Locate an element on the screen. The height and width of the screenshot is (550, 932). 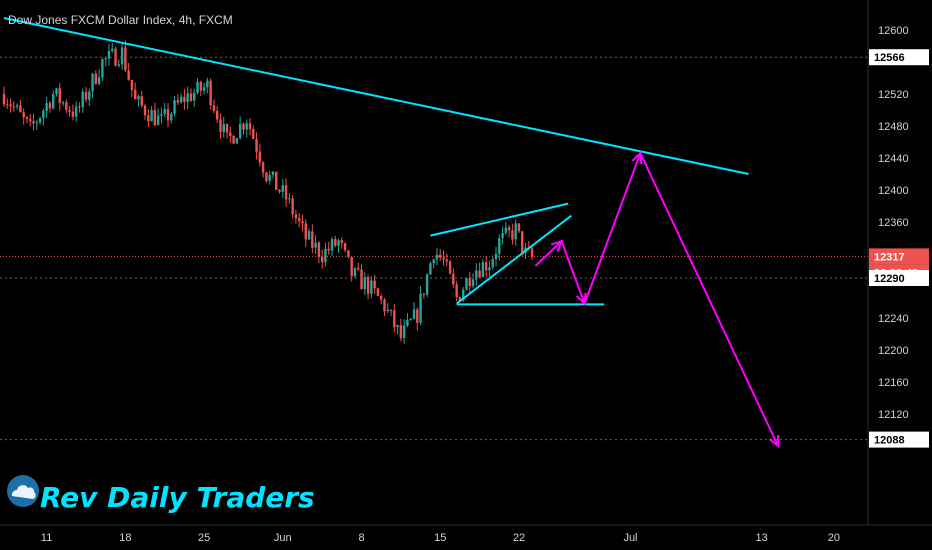
price-badges: 125661231702:03:431229012088 is located at coordinates (899, 248).